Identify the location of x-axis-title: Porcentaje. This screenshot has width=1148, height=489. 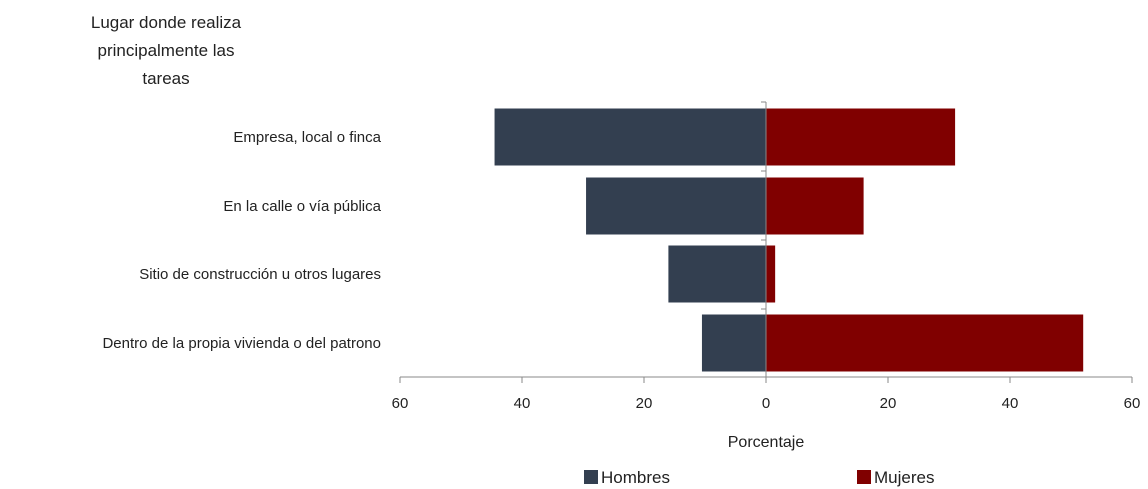
(766, 442).